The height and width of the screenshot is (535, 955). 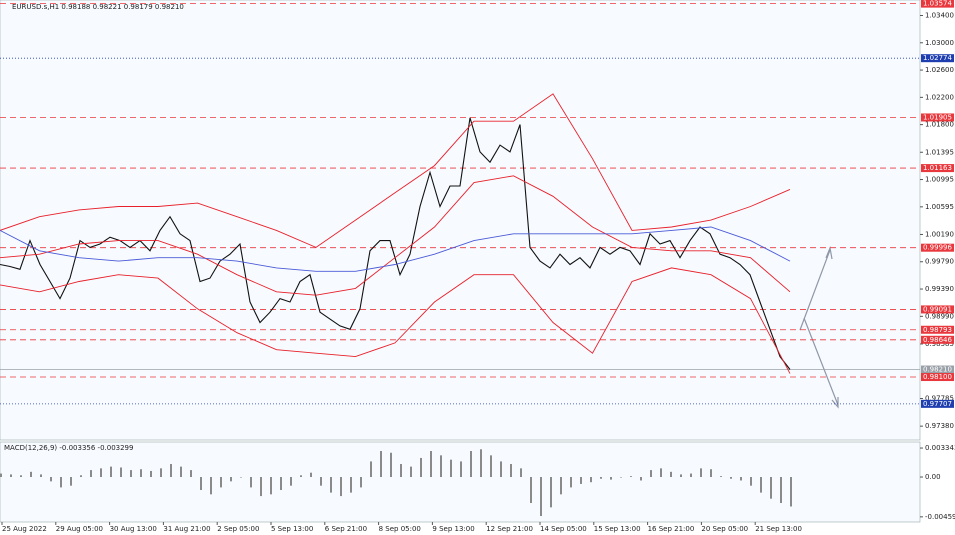 I want to click on x-tick-label: 6 Sep 21:00, so click(x=346, y=529).